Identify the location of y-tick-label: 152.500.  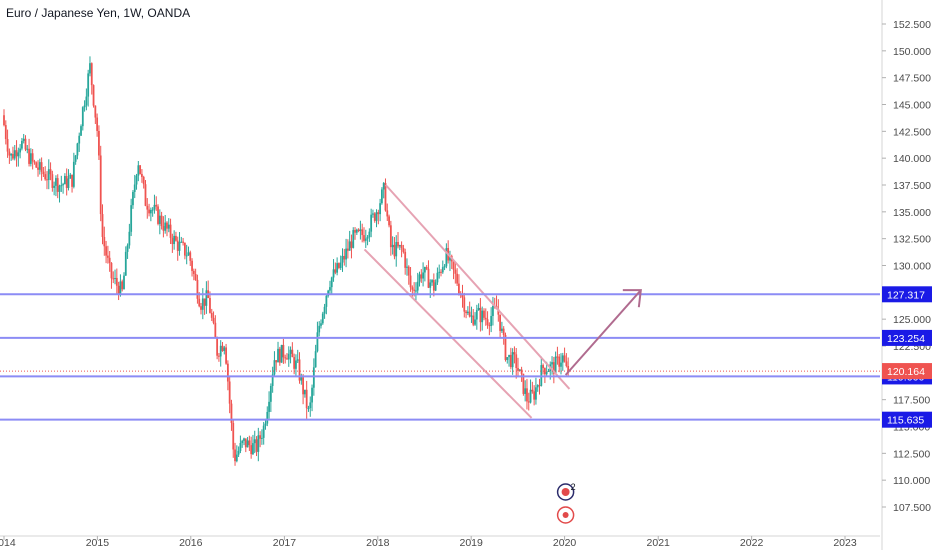
(912, 25).